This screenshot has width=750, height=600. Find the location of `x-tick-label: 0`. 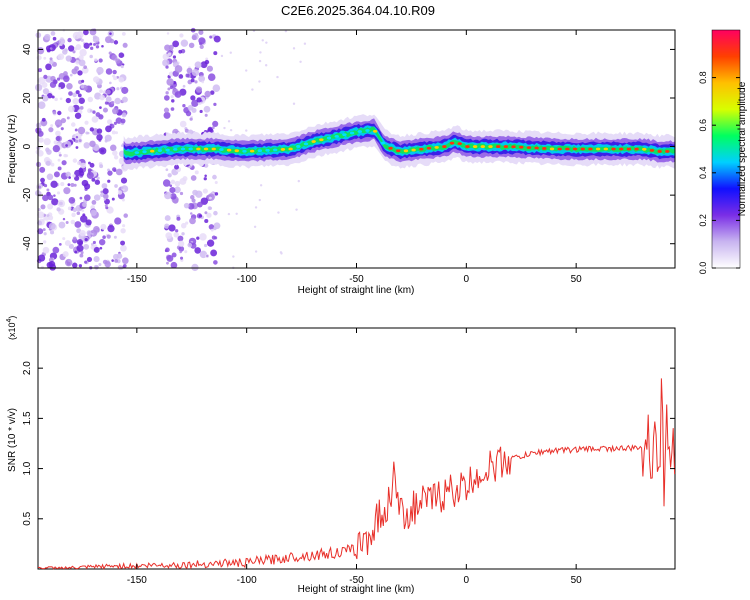

x-tick-label: 0 is located at coordinates (467, 279).